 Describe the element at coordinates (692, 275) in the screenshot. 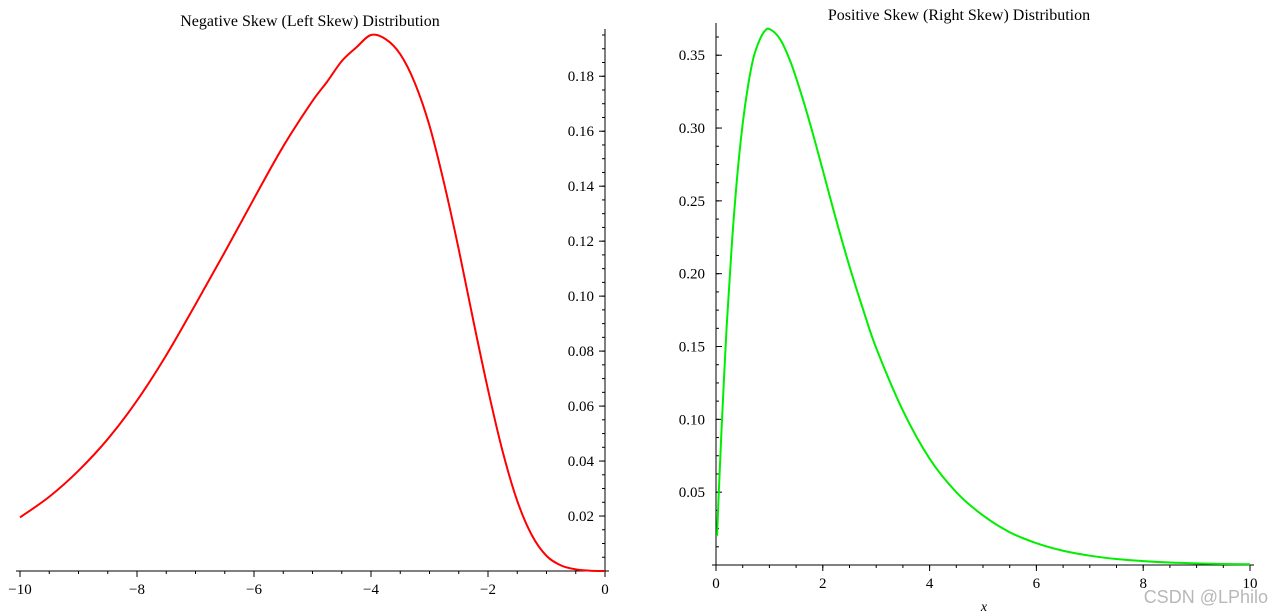

I see `y-tick-label: 0.20` at that location.